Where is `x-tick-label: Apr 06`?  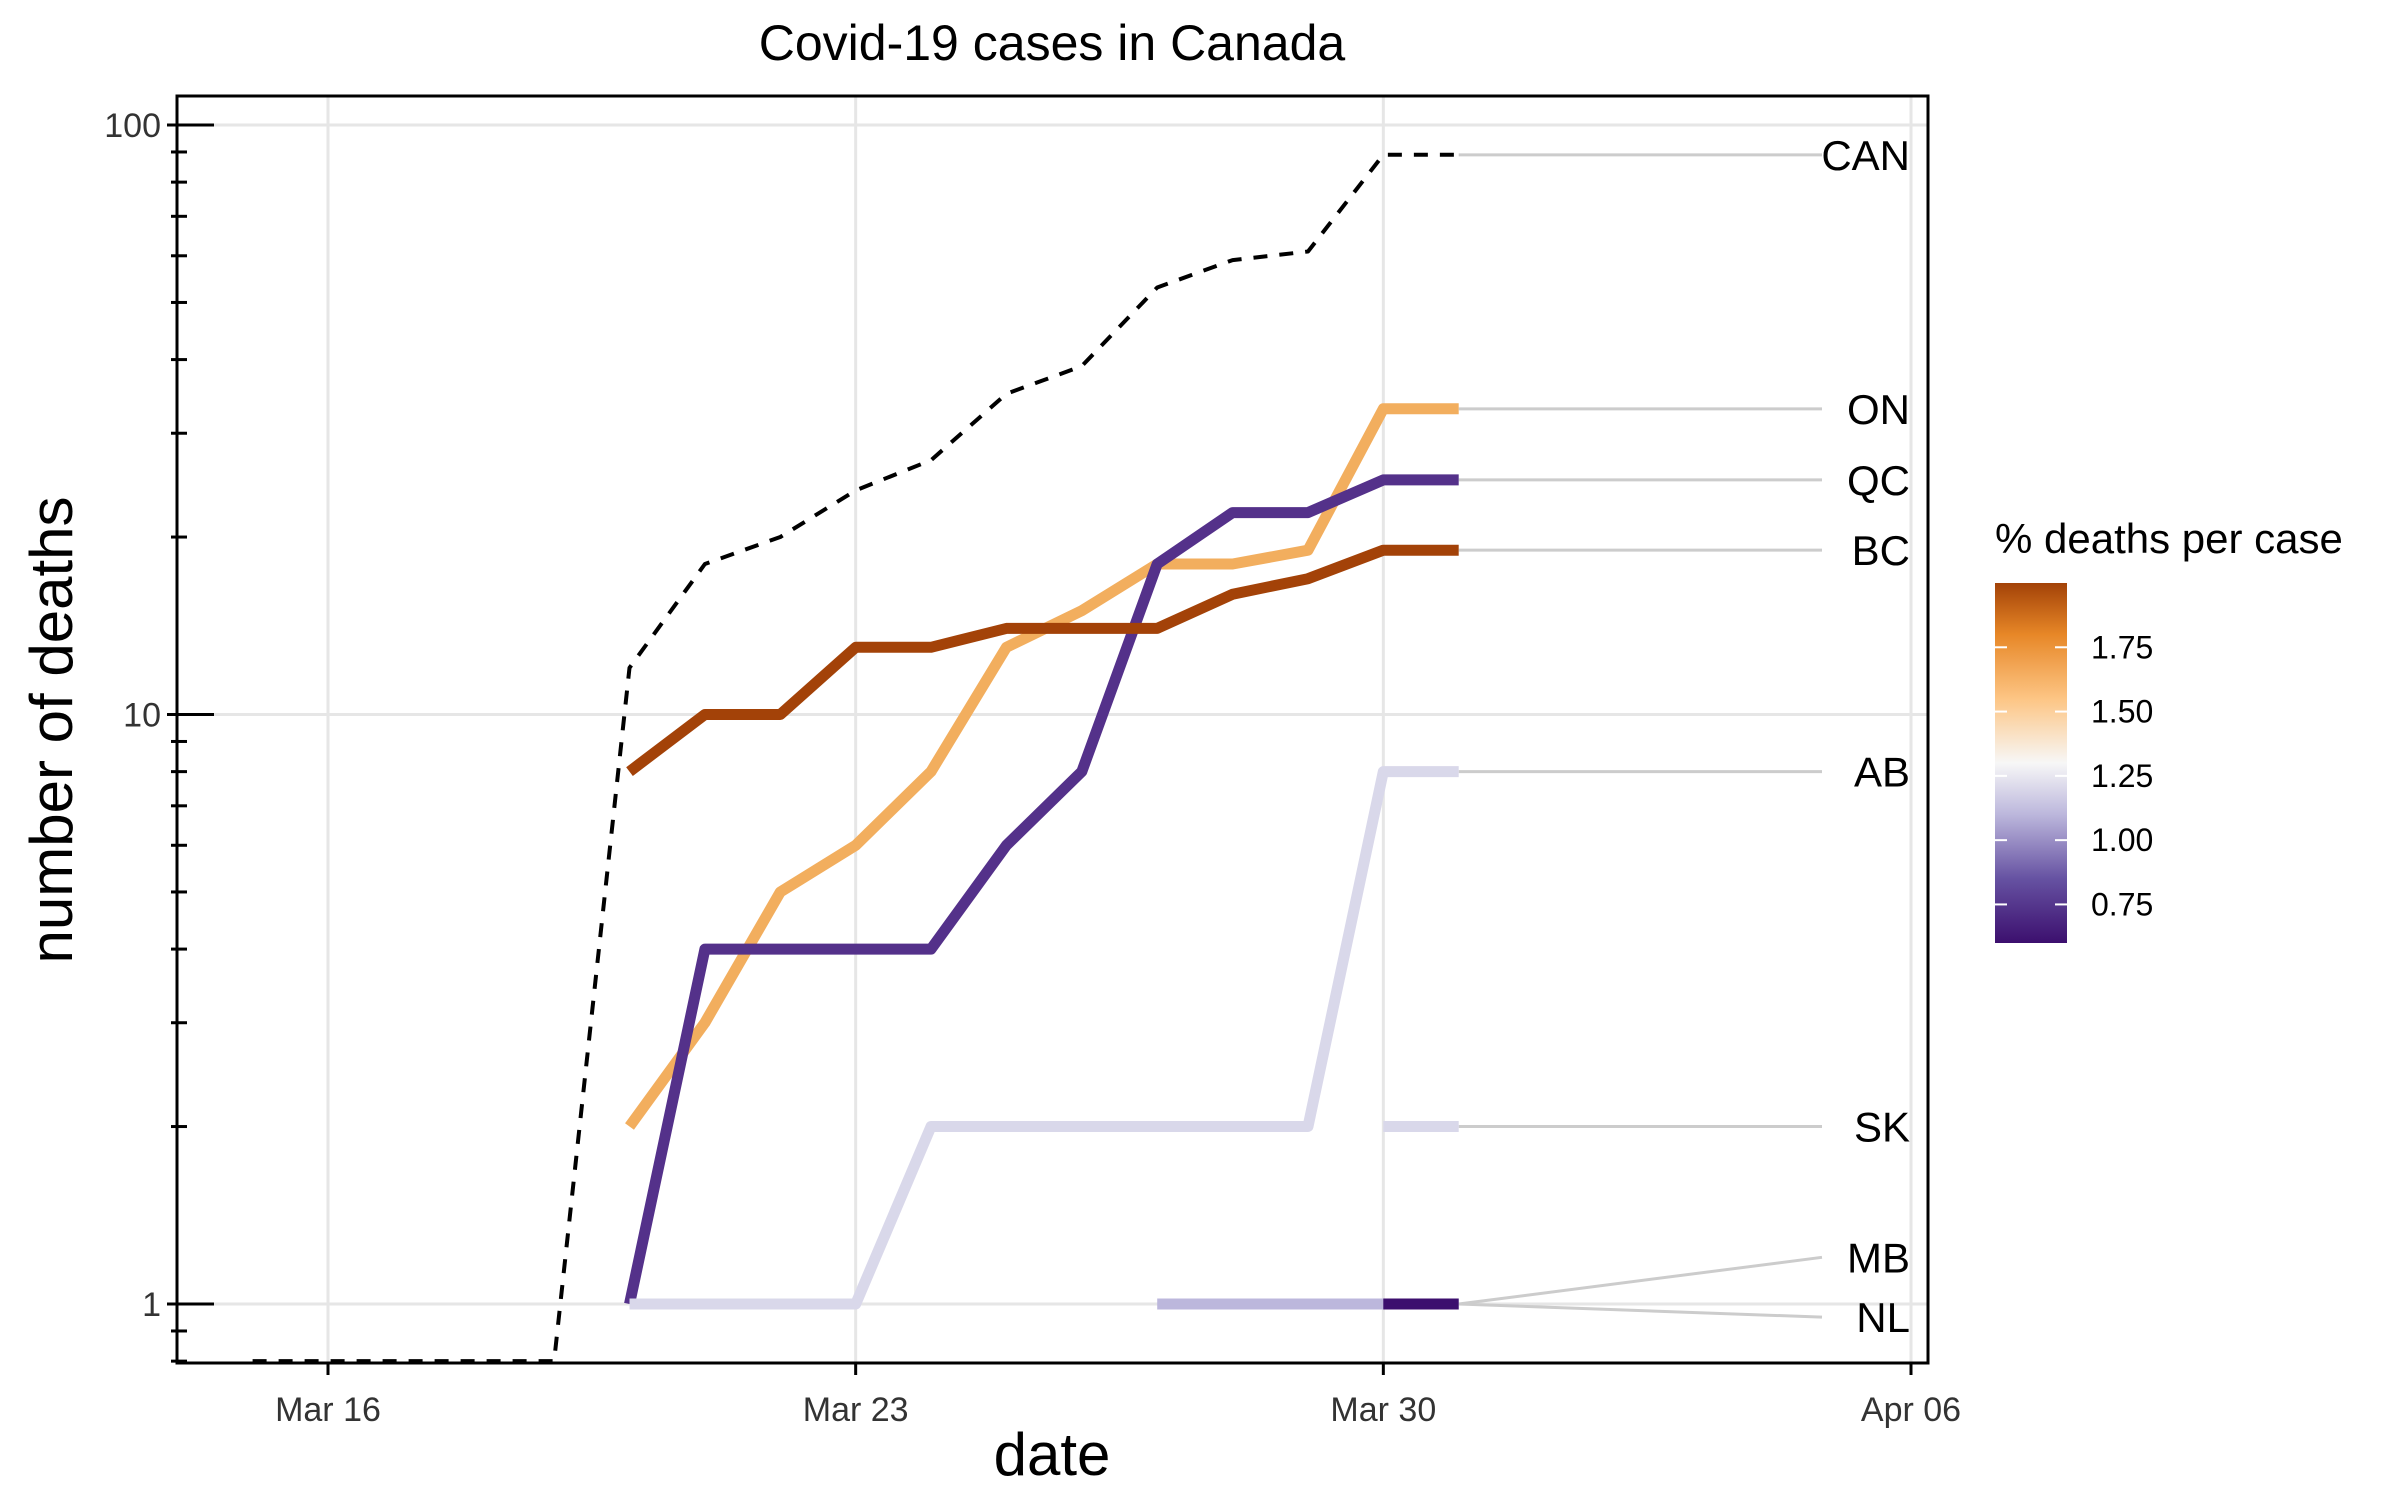 x-tick-label: Apr 06 is located at coordinates (1911, 1410).